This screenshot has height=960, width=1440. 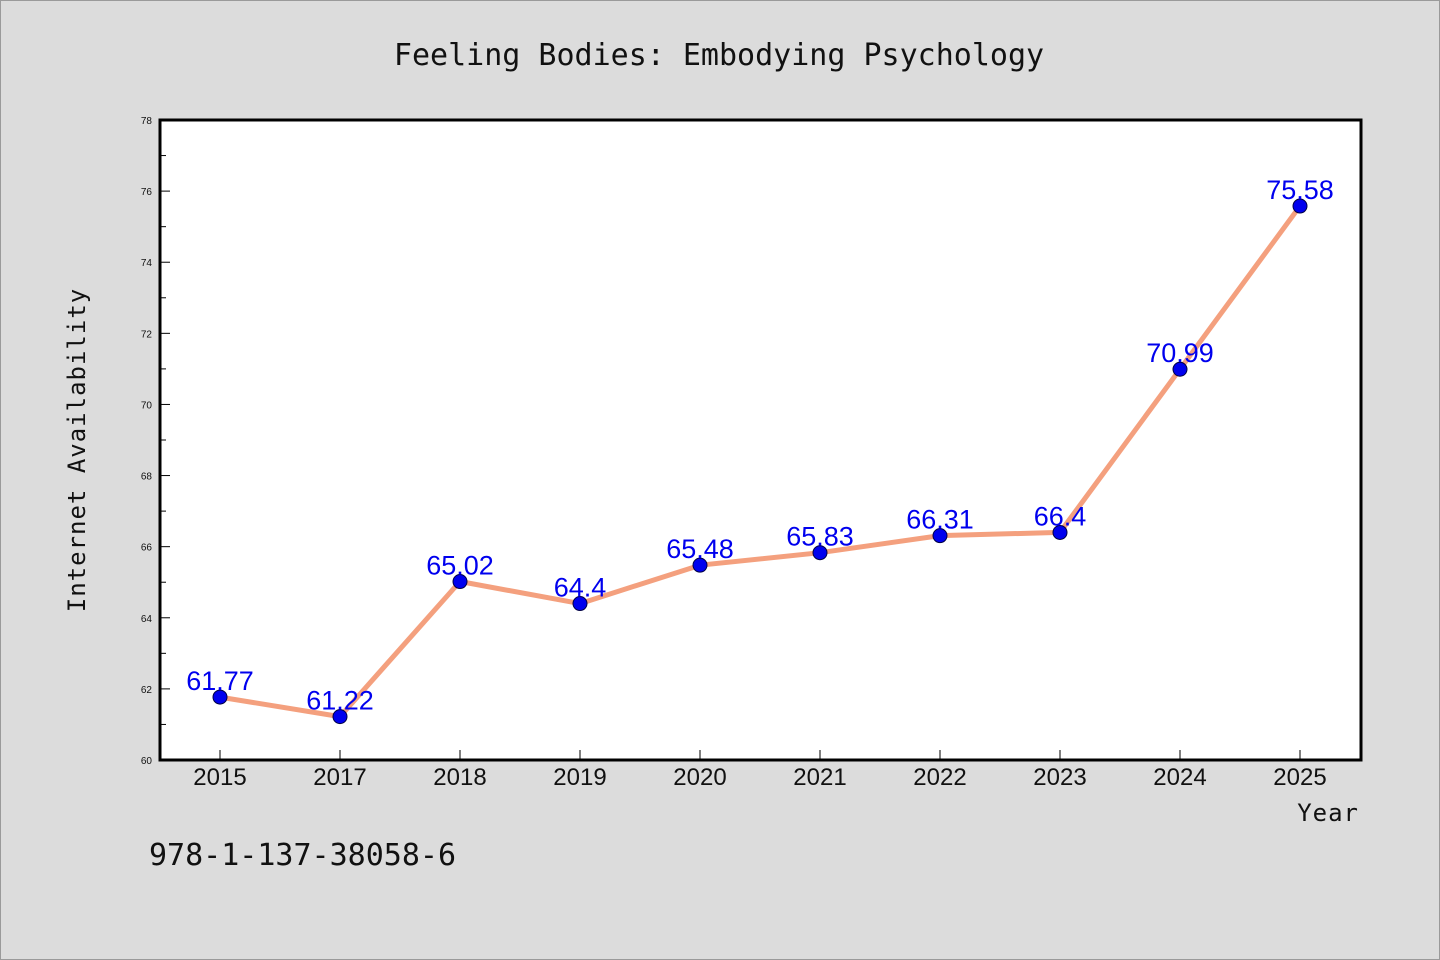 I want to click on y-tick-label: 68, so click(x=147, y=477).